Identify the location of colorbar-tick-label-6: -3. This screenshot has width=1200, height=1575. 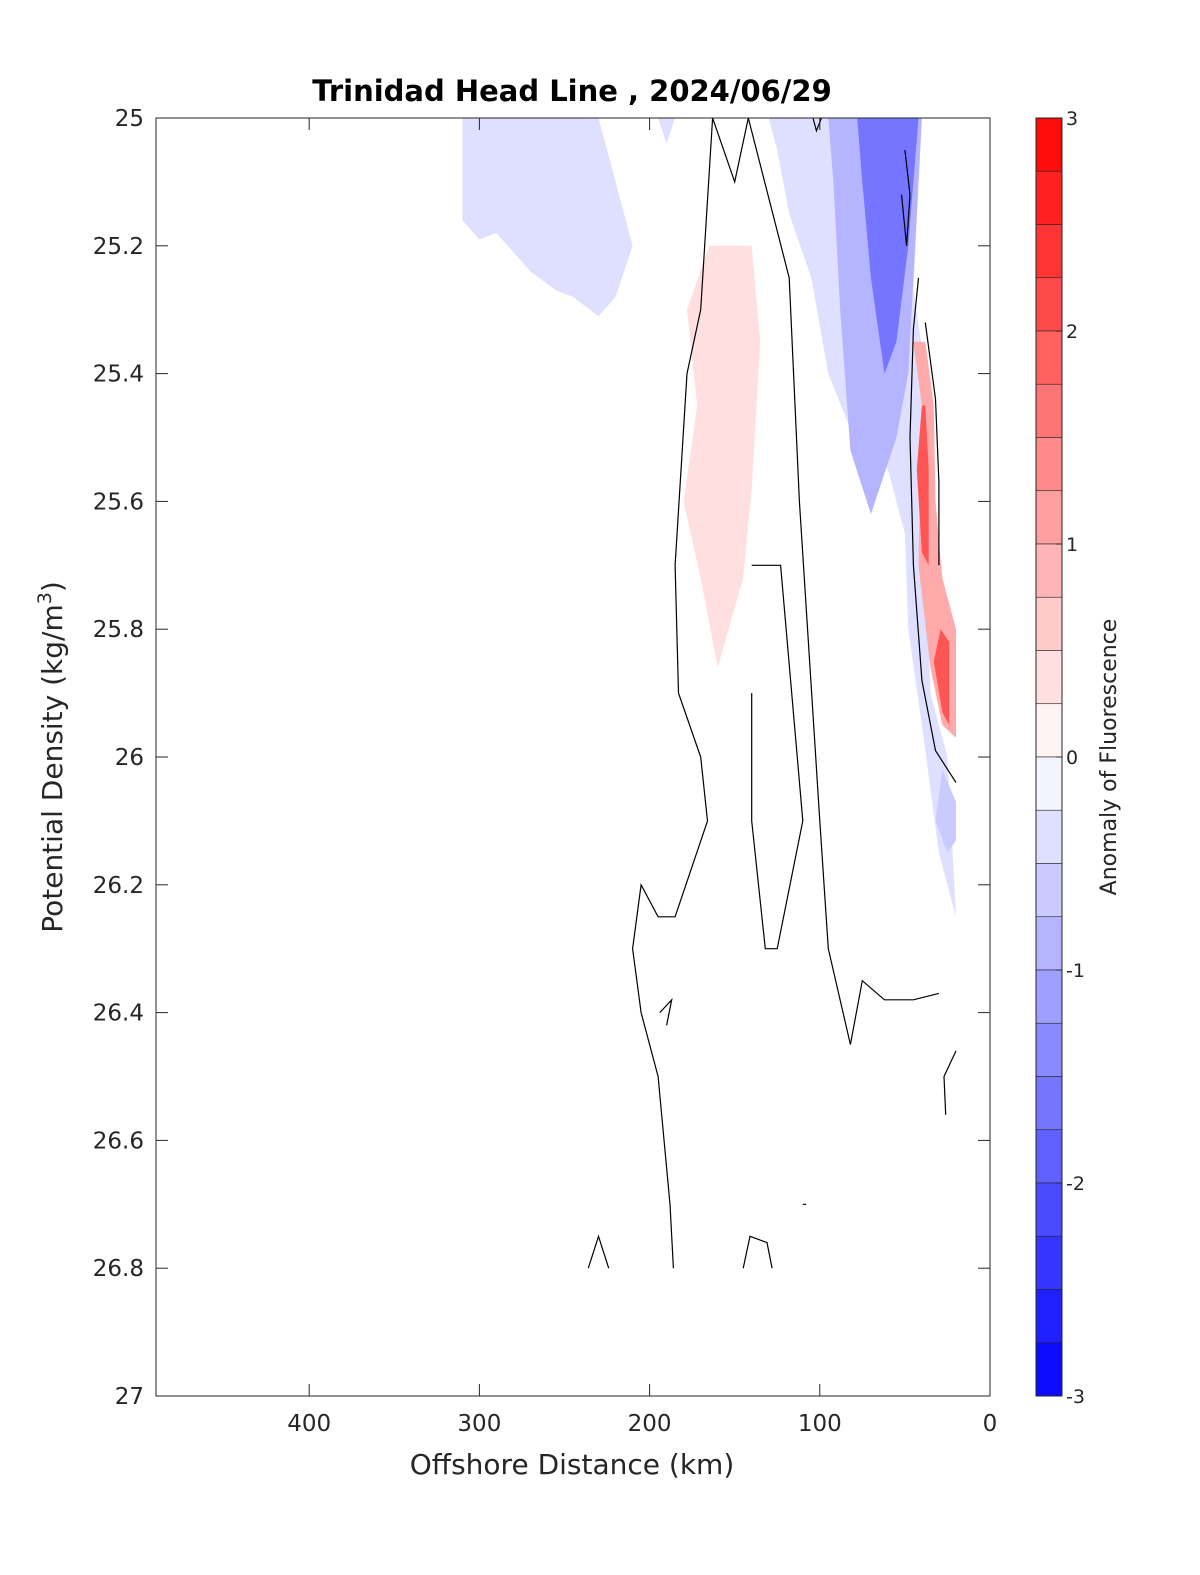
(1075, 1397).